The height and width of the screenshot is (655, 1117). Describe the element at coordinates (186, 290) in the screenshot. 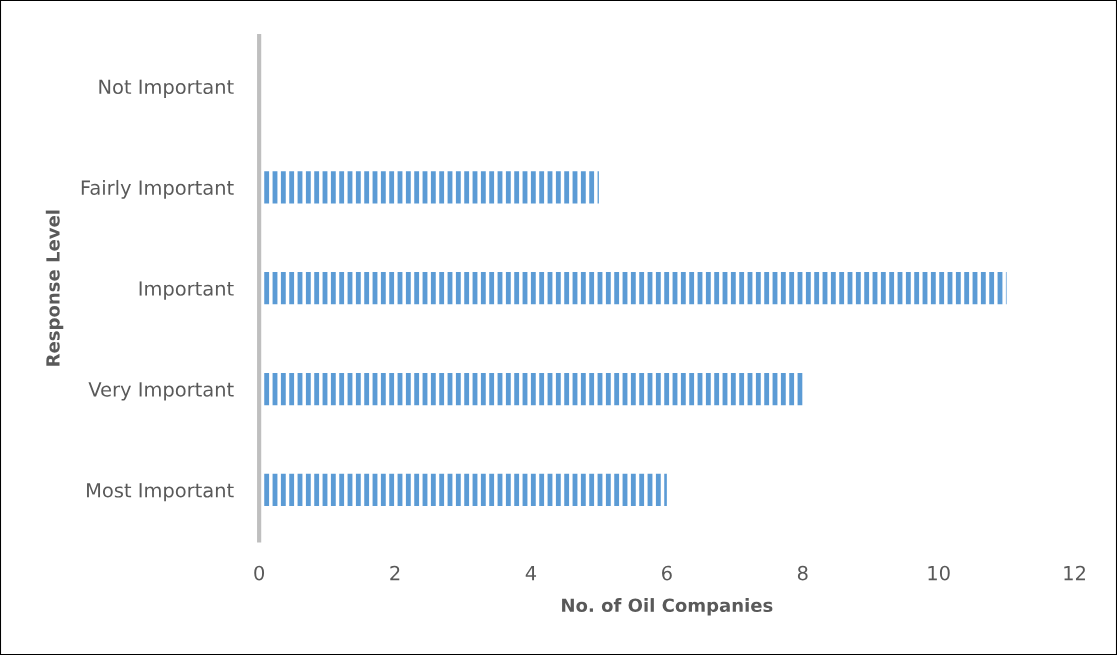

I see `y-tick-label: Important` at that location.